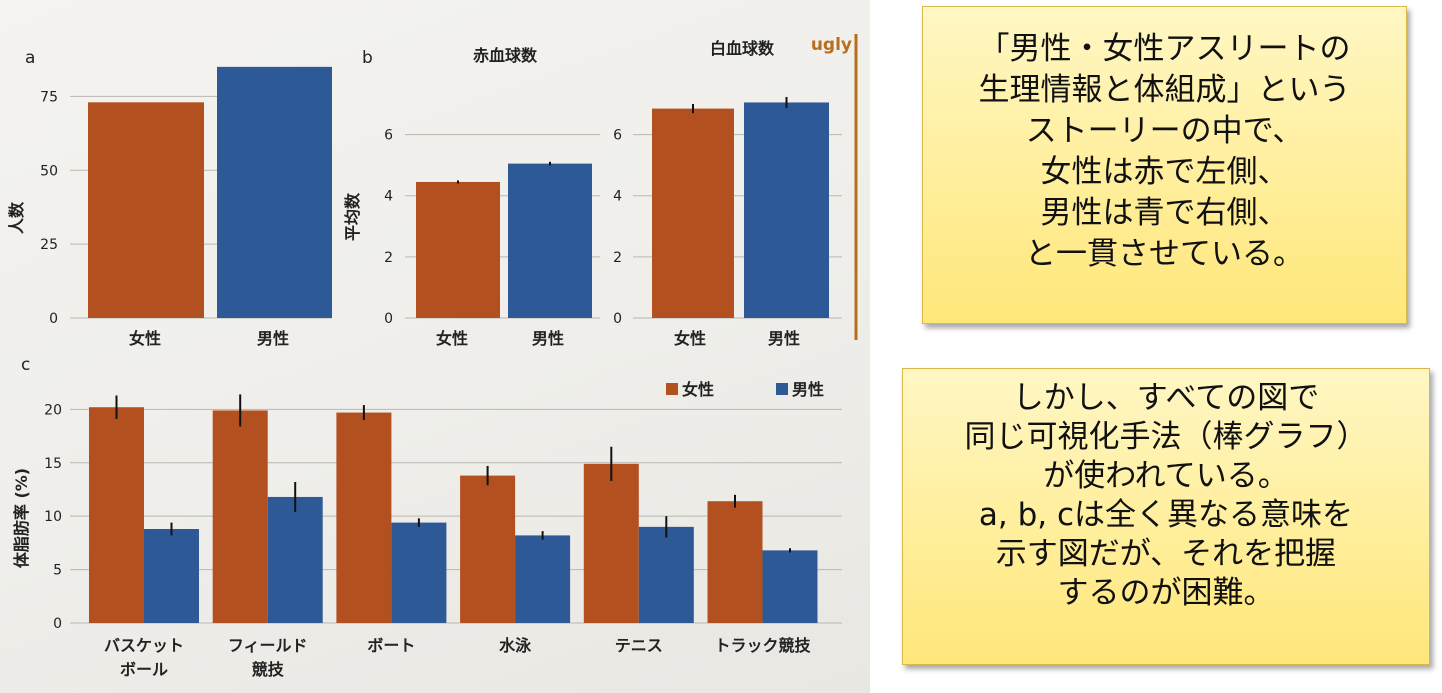 This screenshot has height=693, width=1442. I want to click on note-line: 示す図だが、それを把握, so click(1166, 554).